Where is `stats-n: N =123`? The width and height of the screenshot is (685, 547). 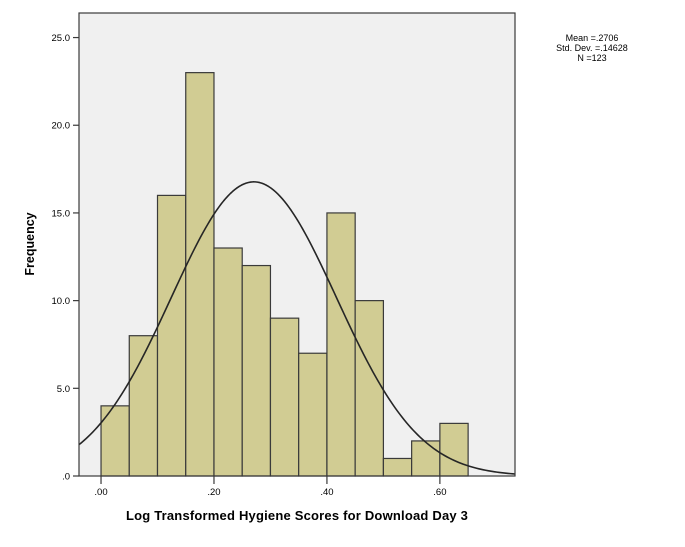
stats-n: N =123 is located at coordinates (592, 58).